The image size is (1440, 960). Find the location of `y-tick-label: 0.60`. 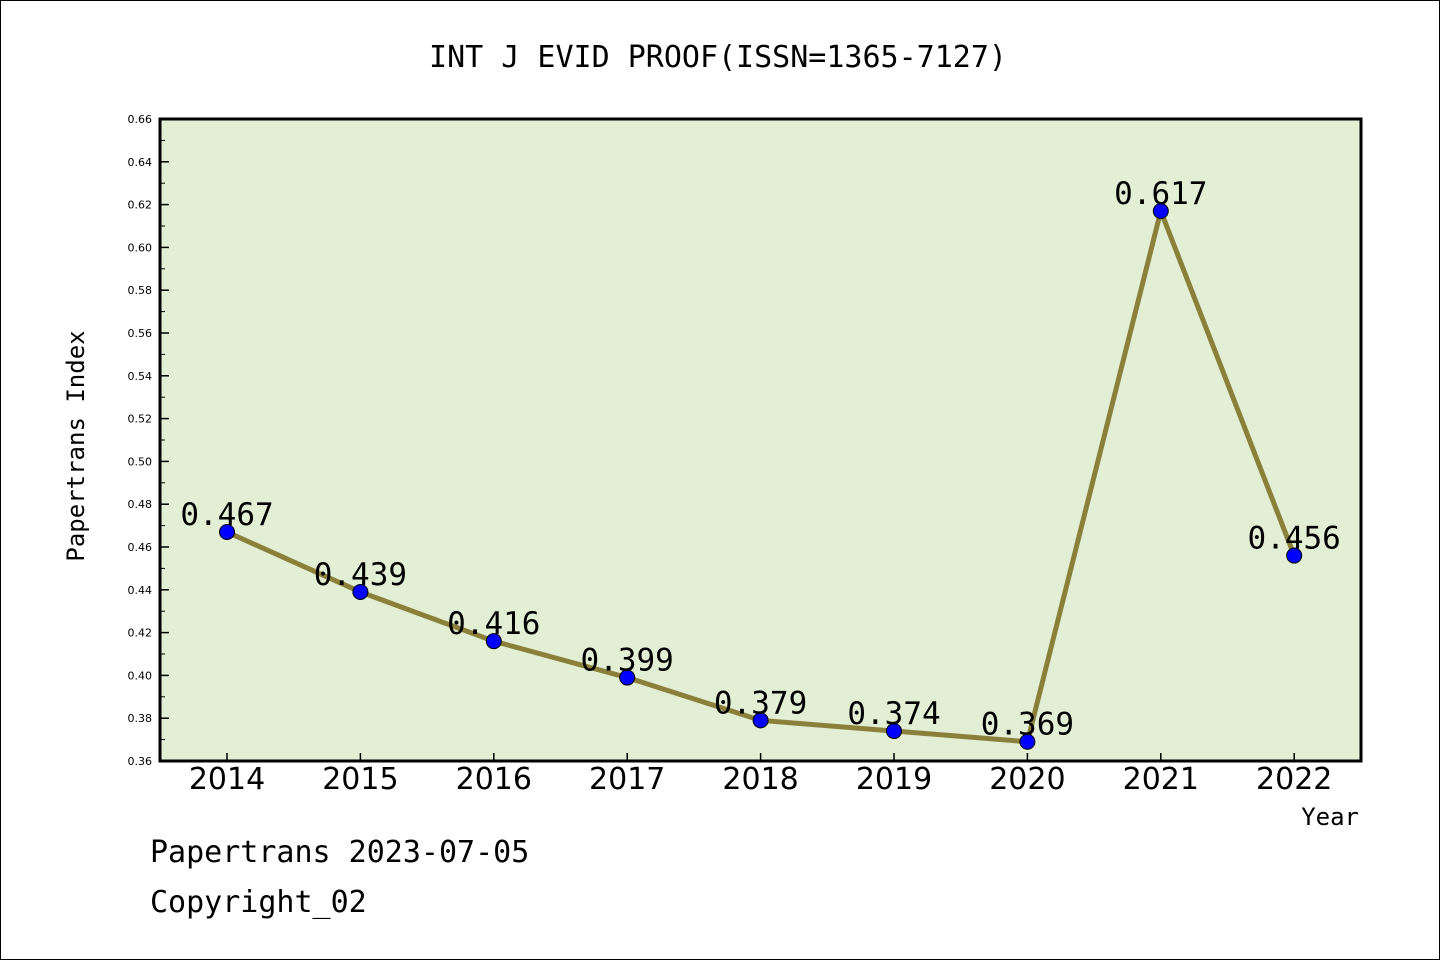

y-tick-label: 0.60 is located at coordinates (140, 247).